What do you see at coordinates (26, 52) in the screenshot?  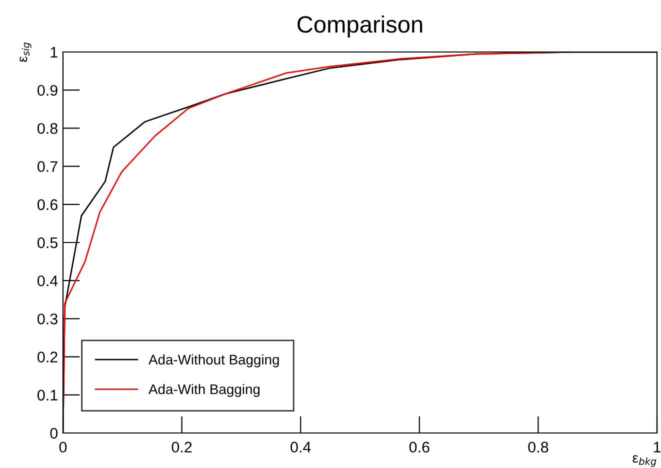 I see `y-axis-title: ε$_{sig}$` at bounding box center [26, 52].